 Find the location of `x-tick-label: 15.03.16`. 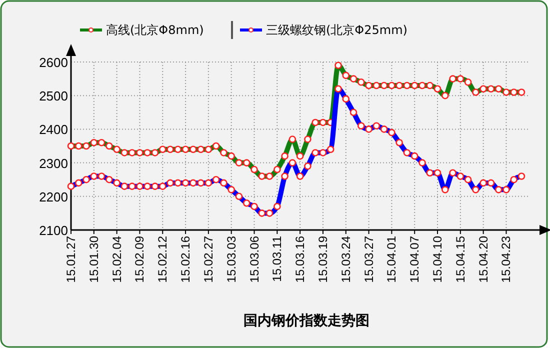

x-tick-label: 15.03.16 is located at coordinates (300, 259).